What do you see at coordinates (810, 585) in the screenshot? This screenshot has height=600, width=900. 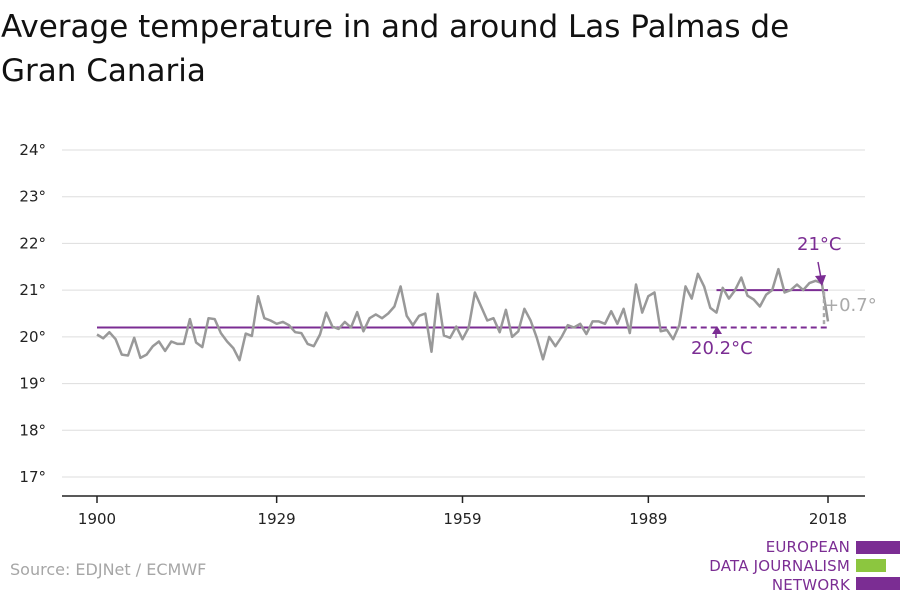 I see `logo-line-3: NETWORK` at bounding box center [810, 585].